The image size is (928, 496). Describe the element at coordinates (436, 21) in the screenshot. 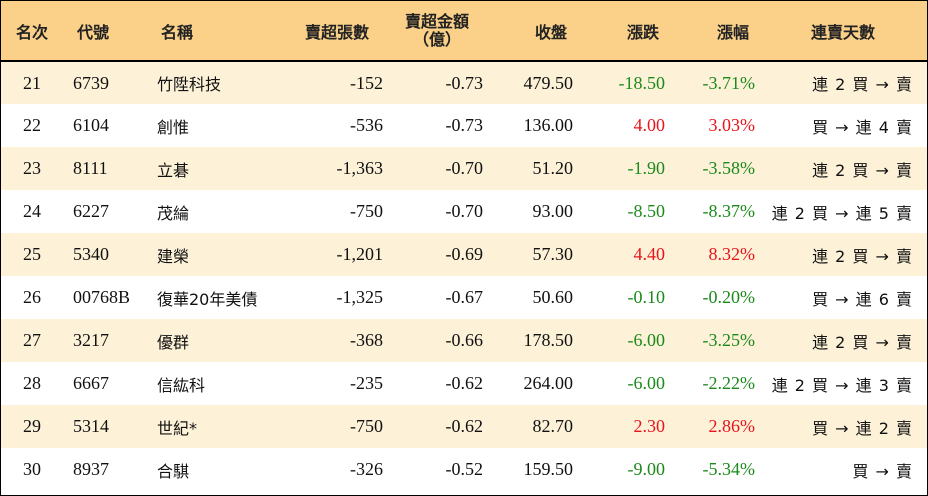

I see `header-net-sell-amount-line1: 賣超金額` at that location.